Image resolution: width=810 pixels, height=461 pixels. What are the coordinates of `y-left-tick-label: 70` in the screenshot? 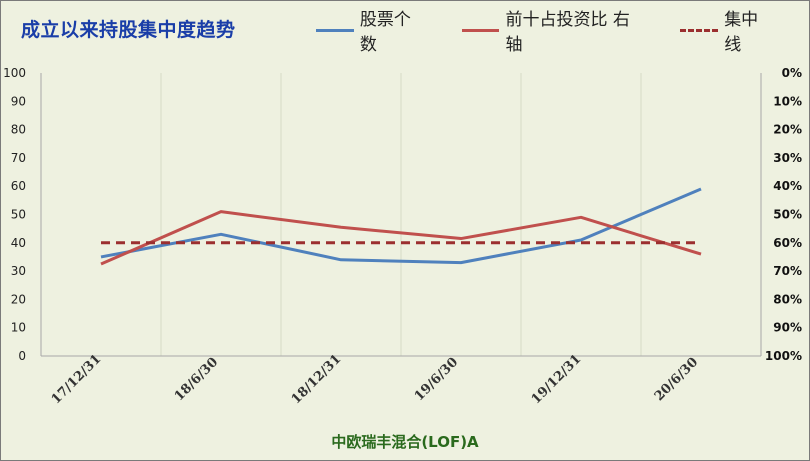 It's located at (18, 158).